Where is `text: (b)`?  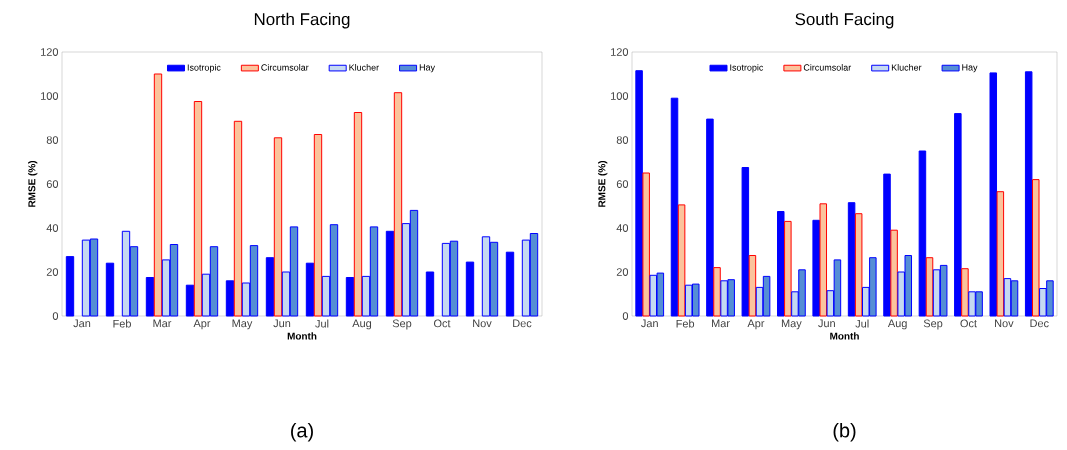 text: (b) is located at coordinates (844, 432).